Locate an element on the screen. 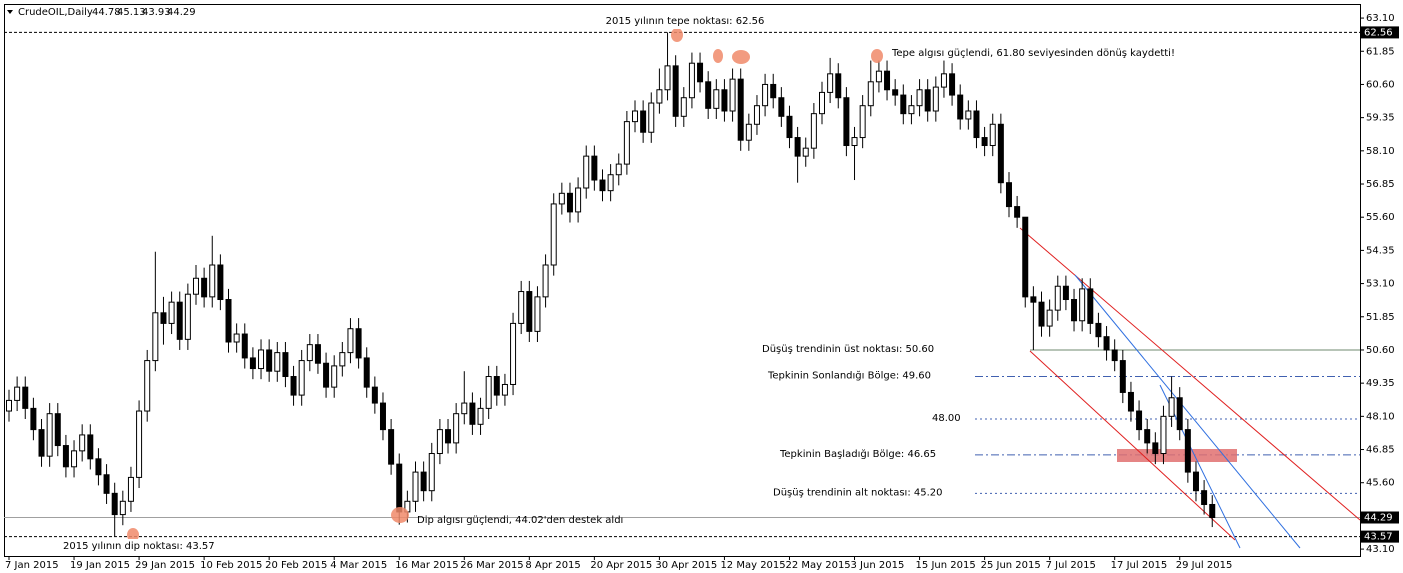 This screenshot has width=1403, height=573. zone is located at coordinates (1177, 455).